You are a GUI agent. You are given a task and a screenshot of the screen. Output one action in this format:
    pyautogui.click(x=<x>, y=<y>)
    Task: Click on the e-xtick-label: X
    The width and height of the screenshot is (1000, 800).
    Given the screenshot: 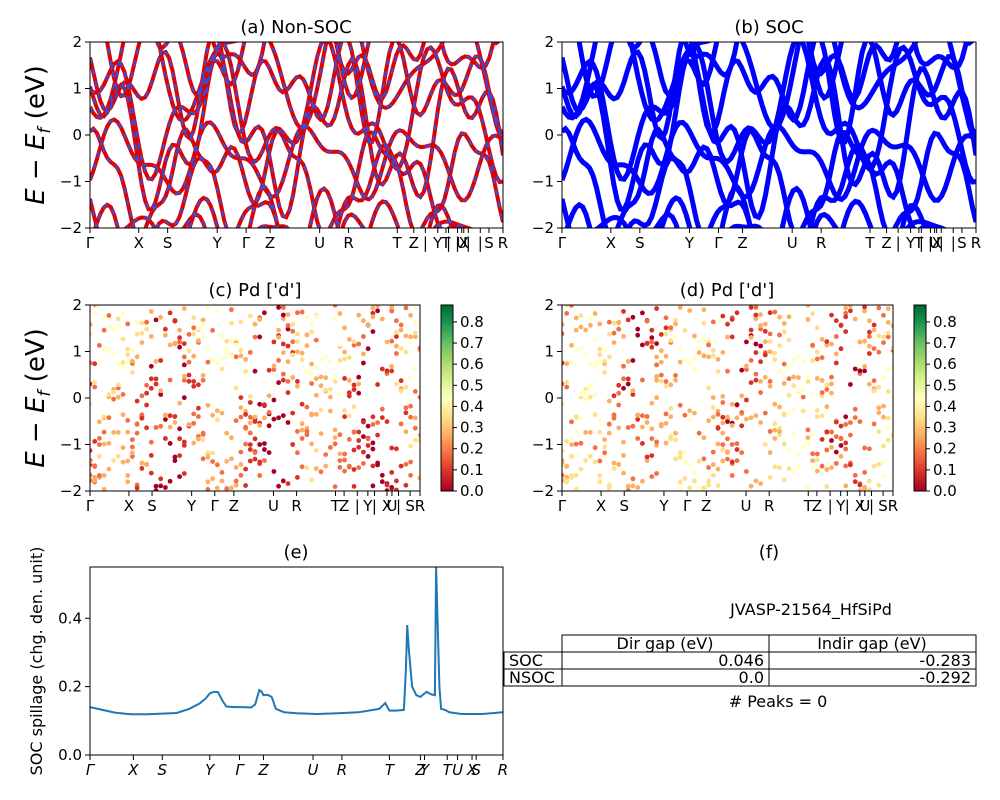 What is the action you would take?
    pyautogui.click(x=472, y=770)
    